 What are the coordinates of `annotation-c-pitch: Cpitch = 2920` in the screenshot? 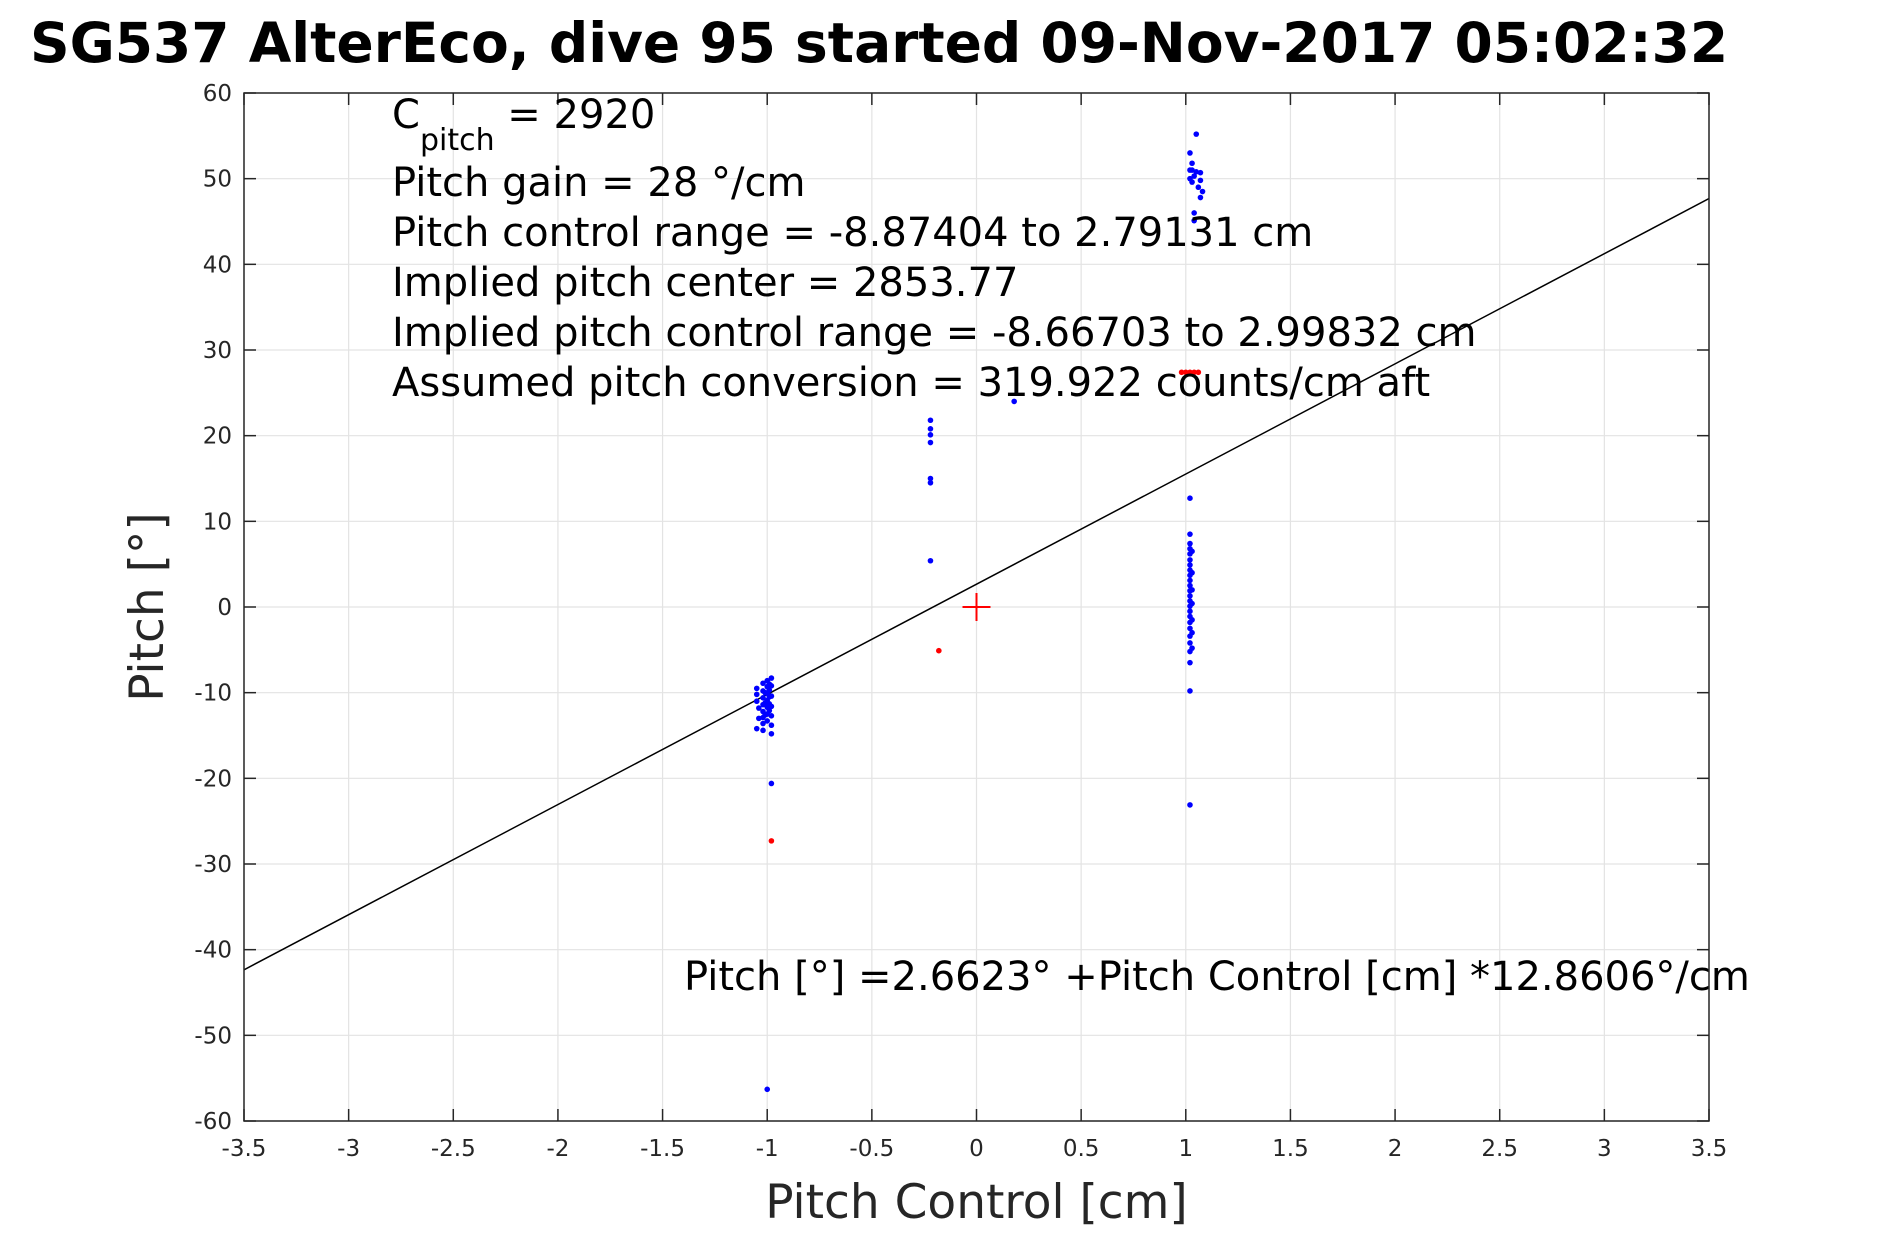 It's located at (523, 125).